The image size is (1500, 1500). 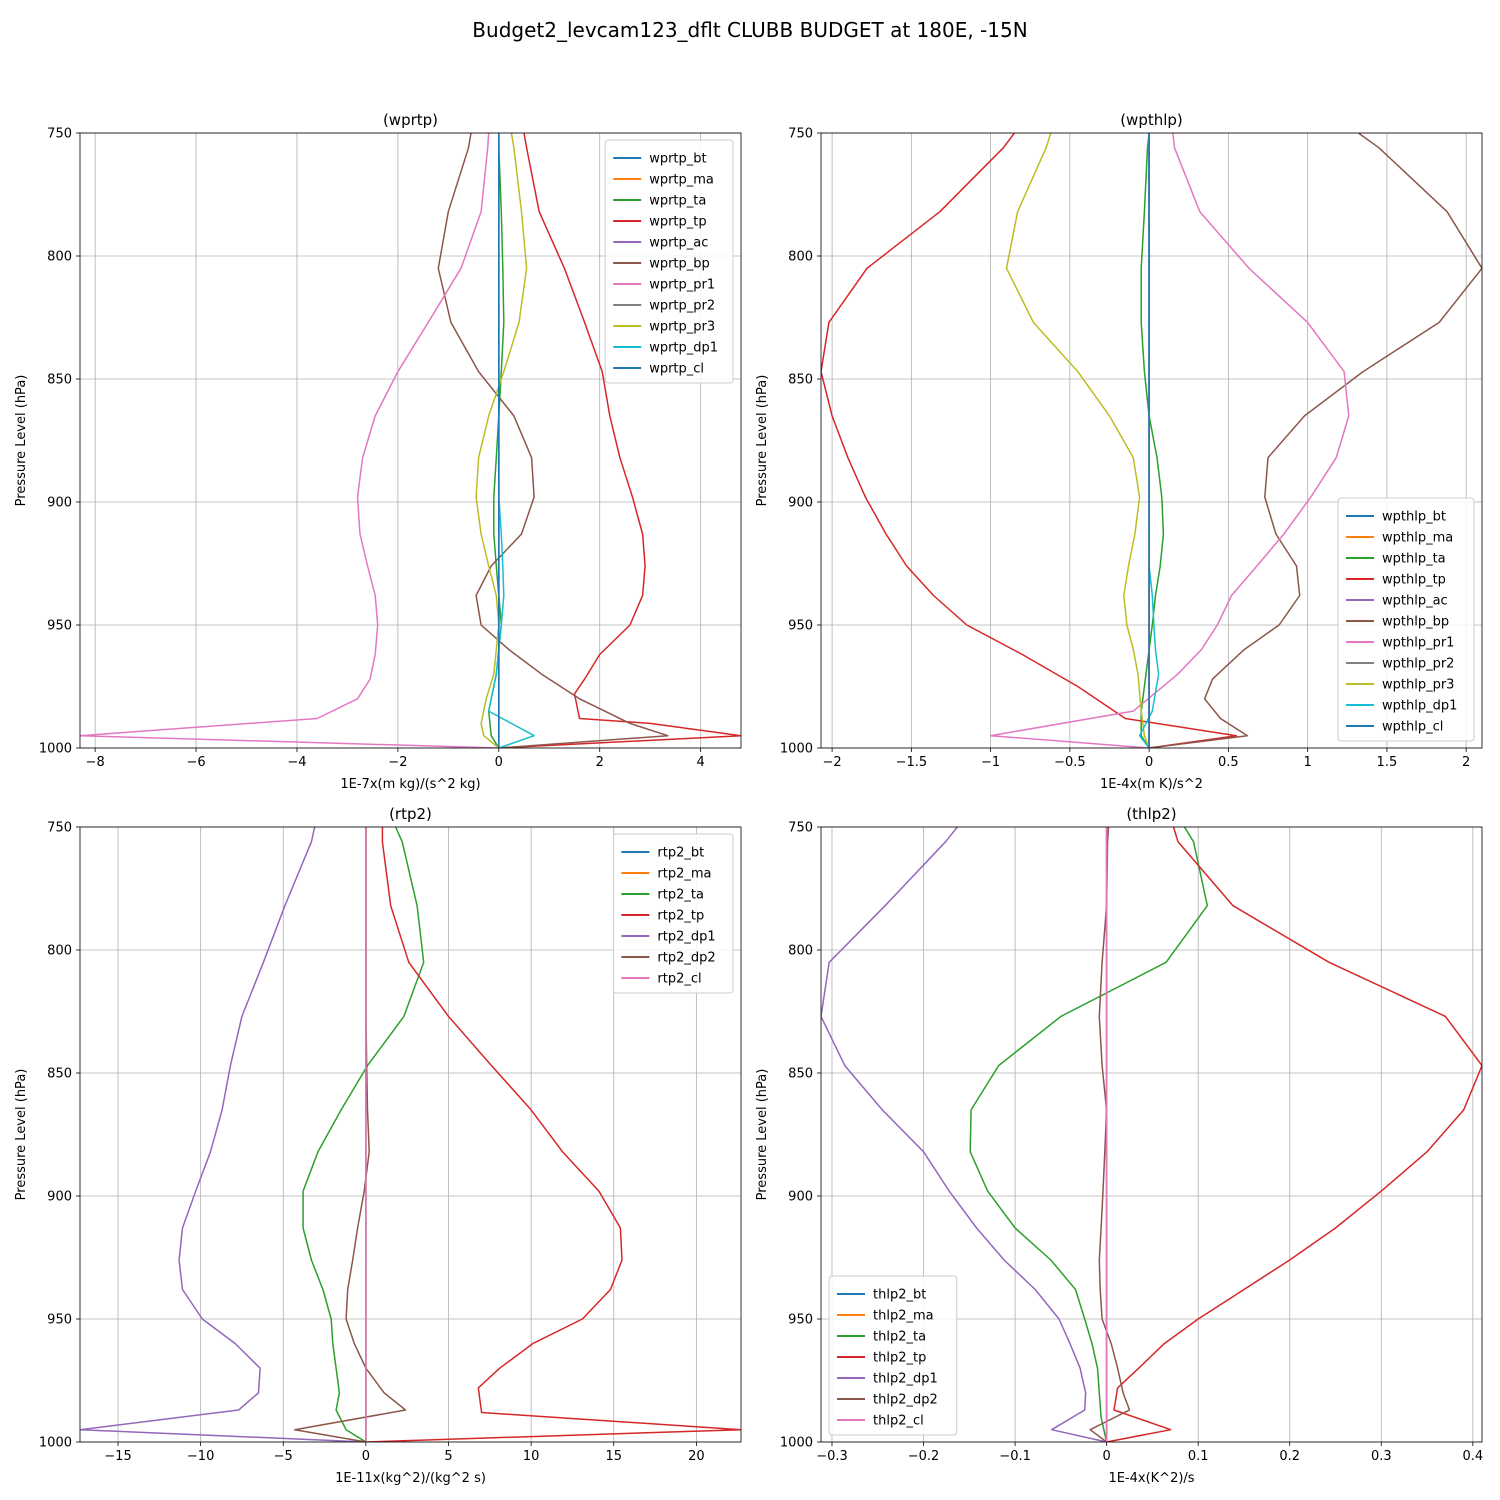 I want to click on legend-label-rtp2_ma: rtp2_ma, so click(x=684, y=874).